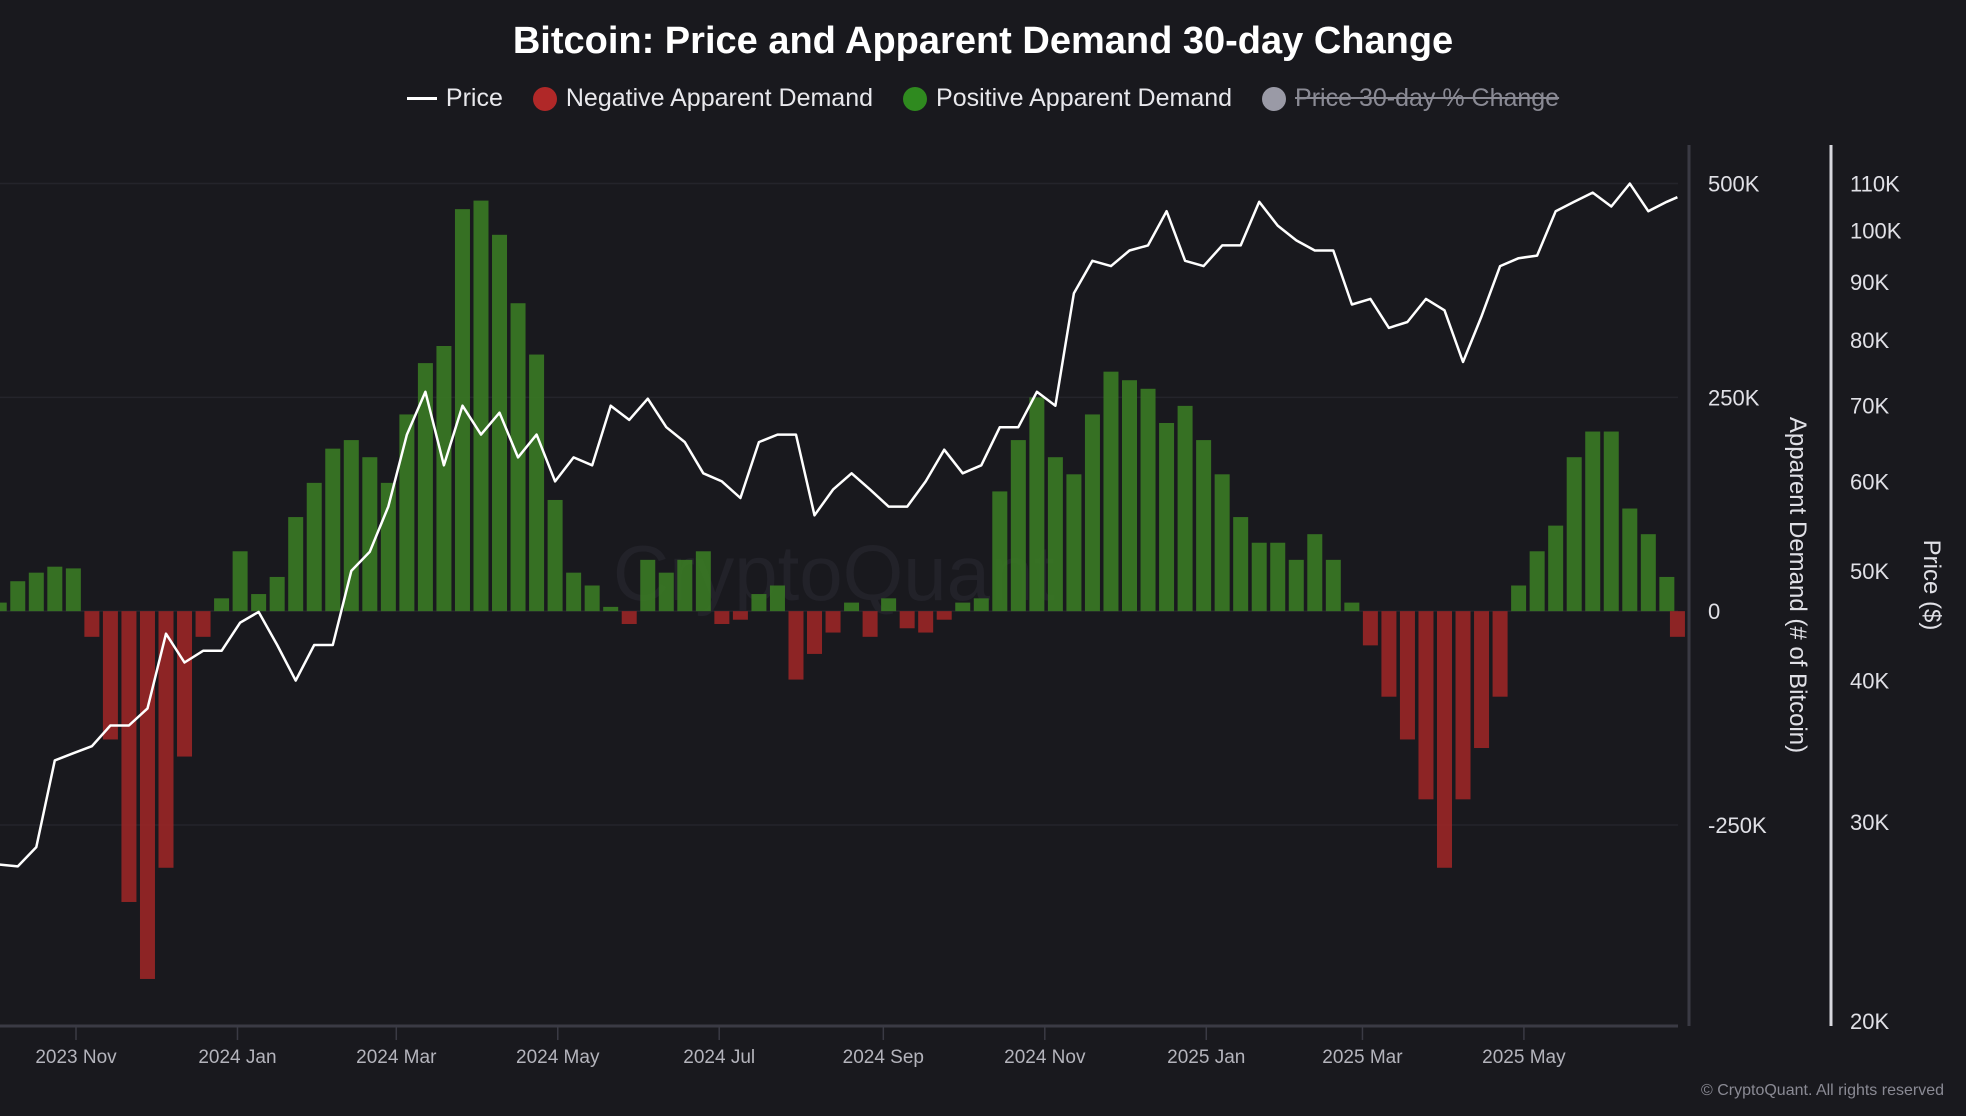 This screenshot has height=1116, width=1966. I want to click on price-tick-label: 40K, so click(1869, 681).